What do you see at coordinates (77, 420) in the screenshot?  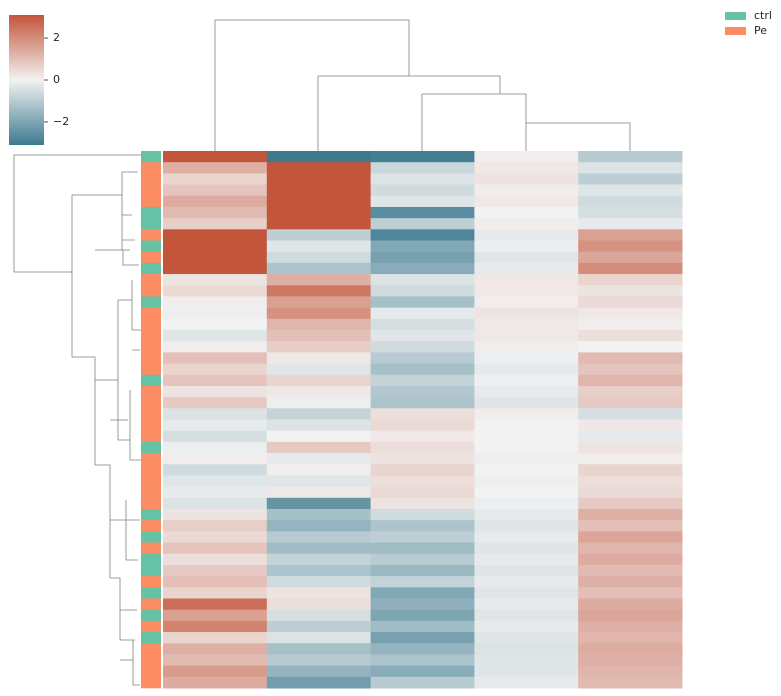 I see `row-dendrogram` at bounding box center [77, 420].